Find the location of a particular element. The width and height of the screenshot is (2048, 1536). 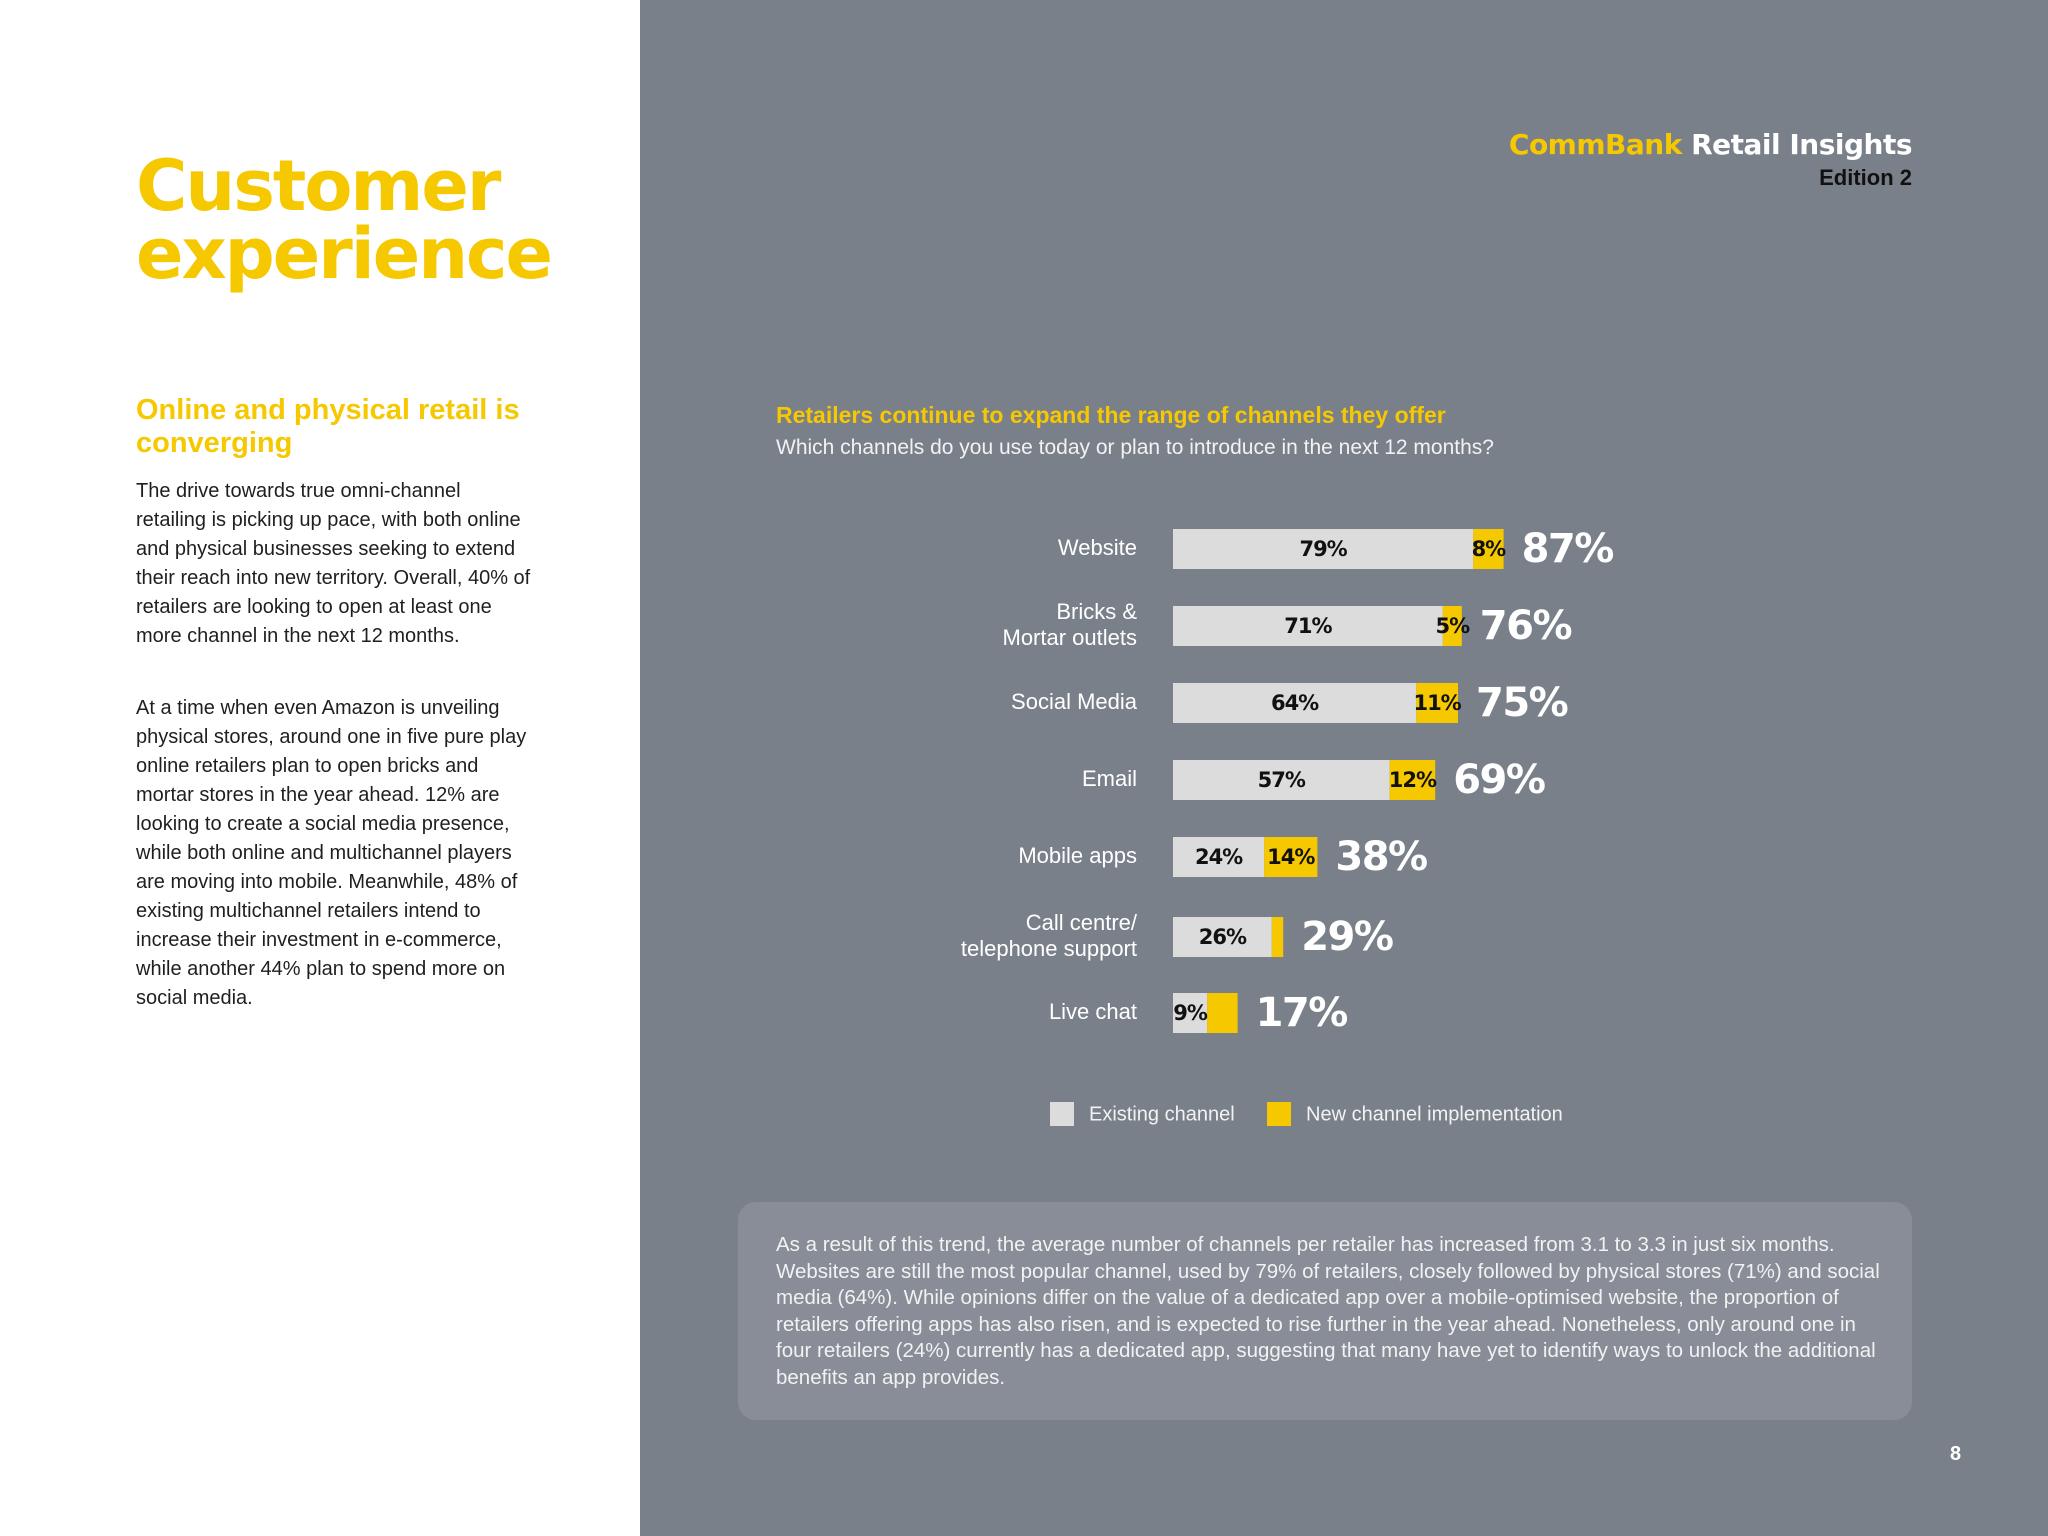

existing-value-label: 57% is located at coordinates (1282, 780).